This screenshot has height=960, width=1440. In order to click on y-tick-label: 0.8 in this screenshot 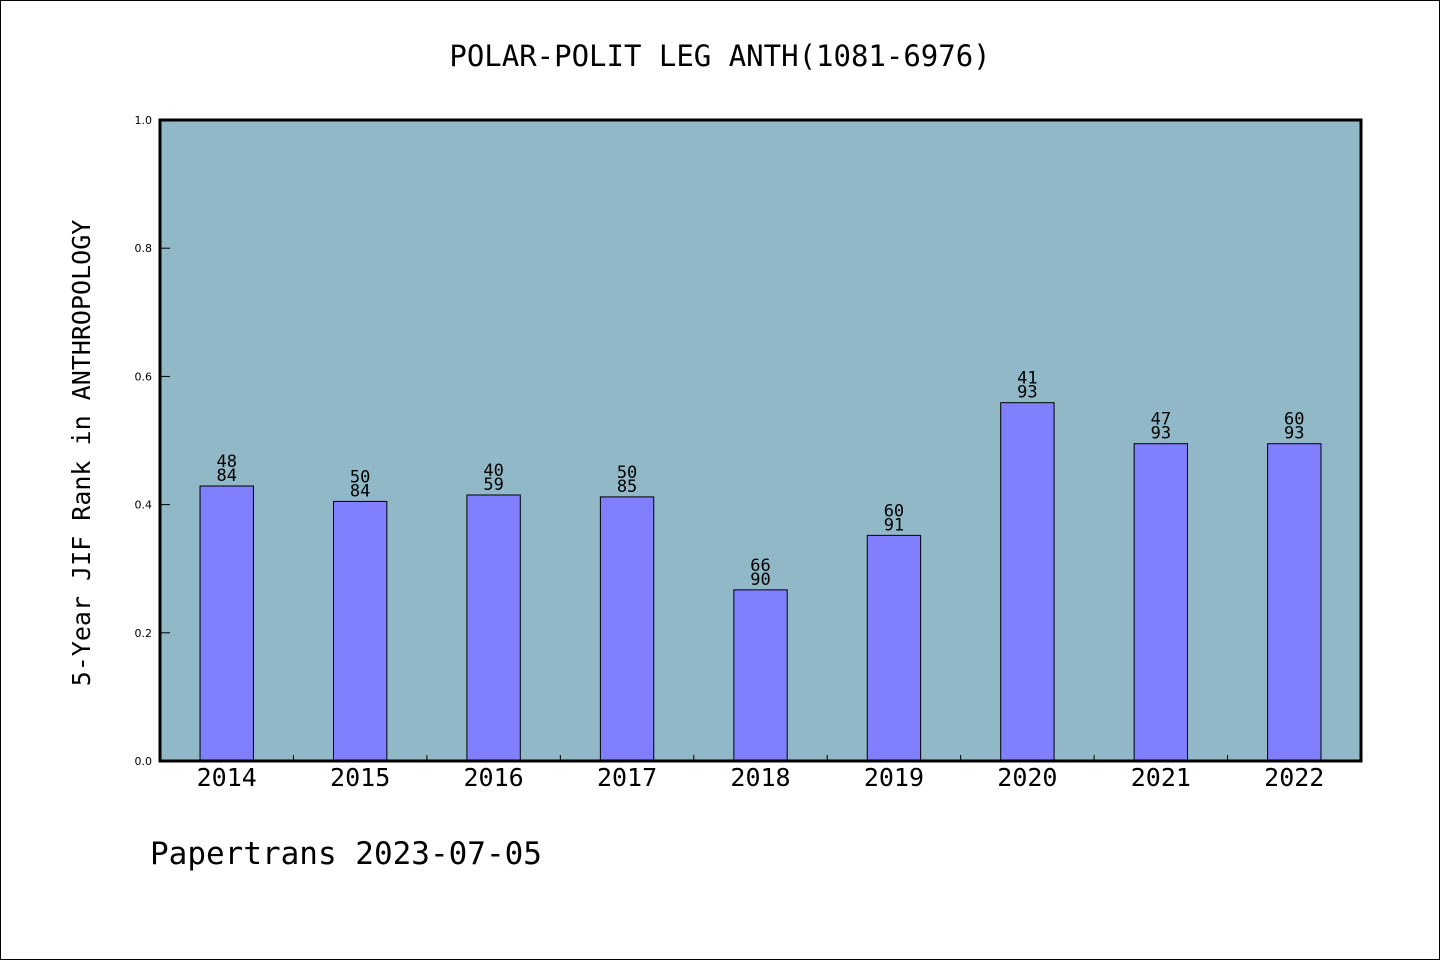, I will do `click(144, 248)`.